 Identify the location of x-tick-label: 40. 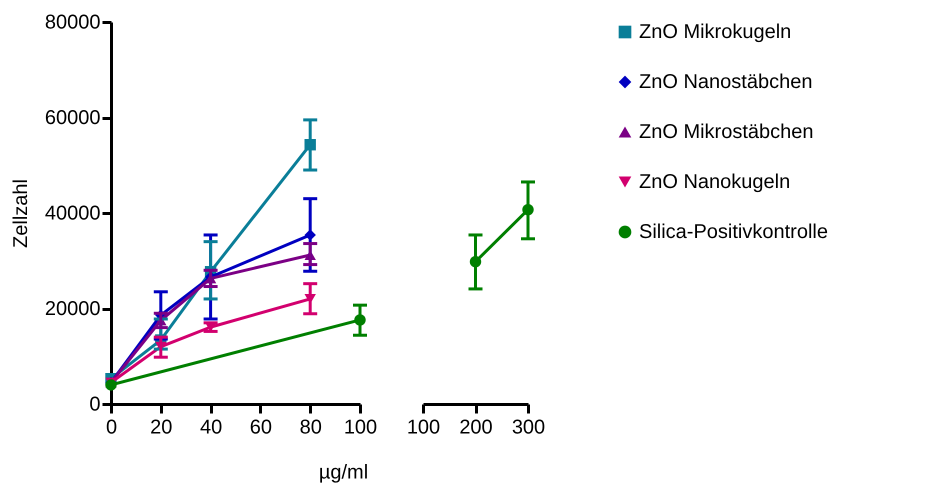
(211, 427).